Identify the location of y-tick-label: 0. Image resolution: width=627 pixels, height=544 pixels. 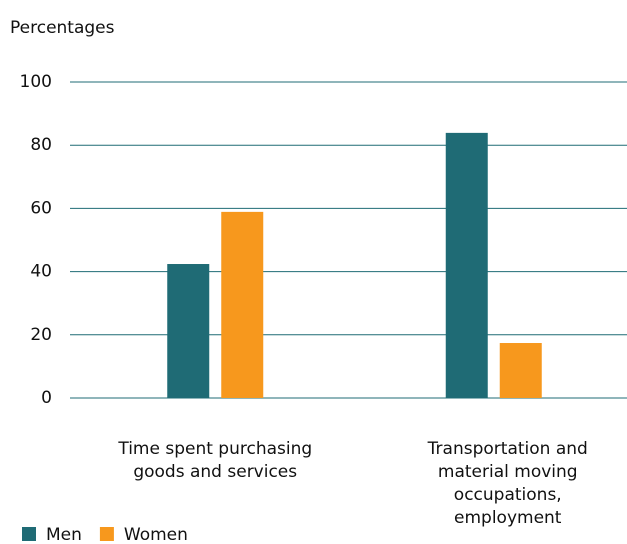
(46, 398).